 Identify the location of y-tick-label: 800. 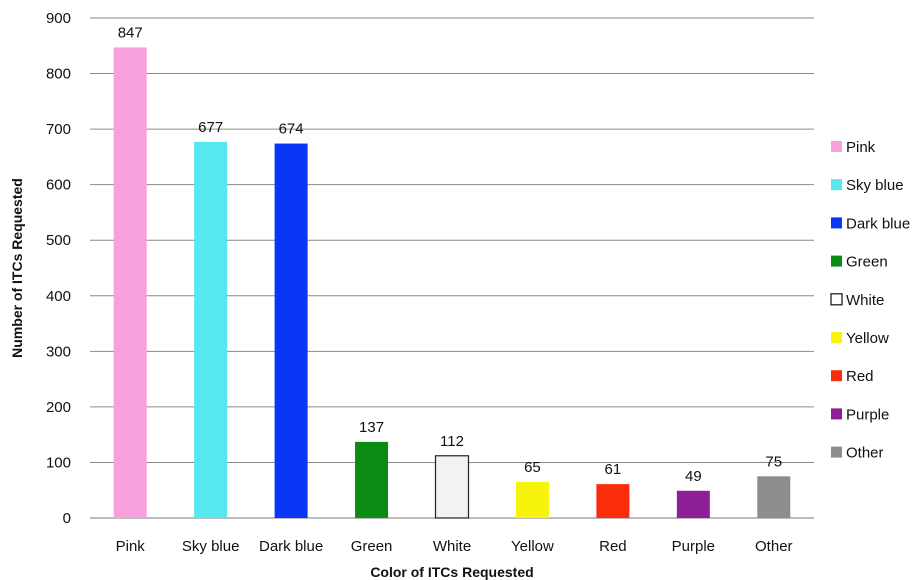
(58, 74).